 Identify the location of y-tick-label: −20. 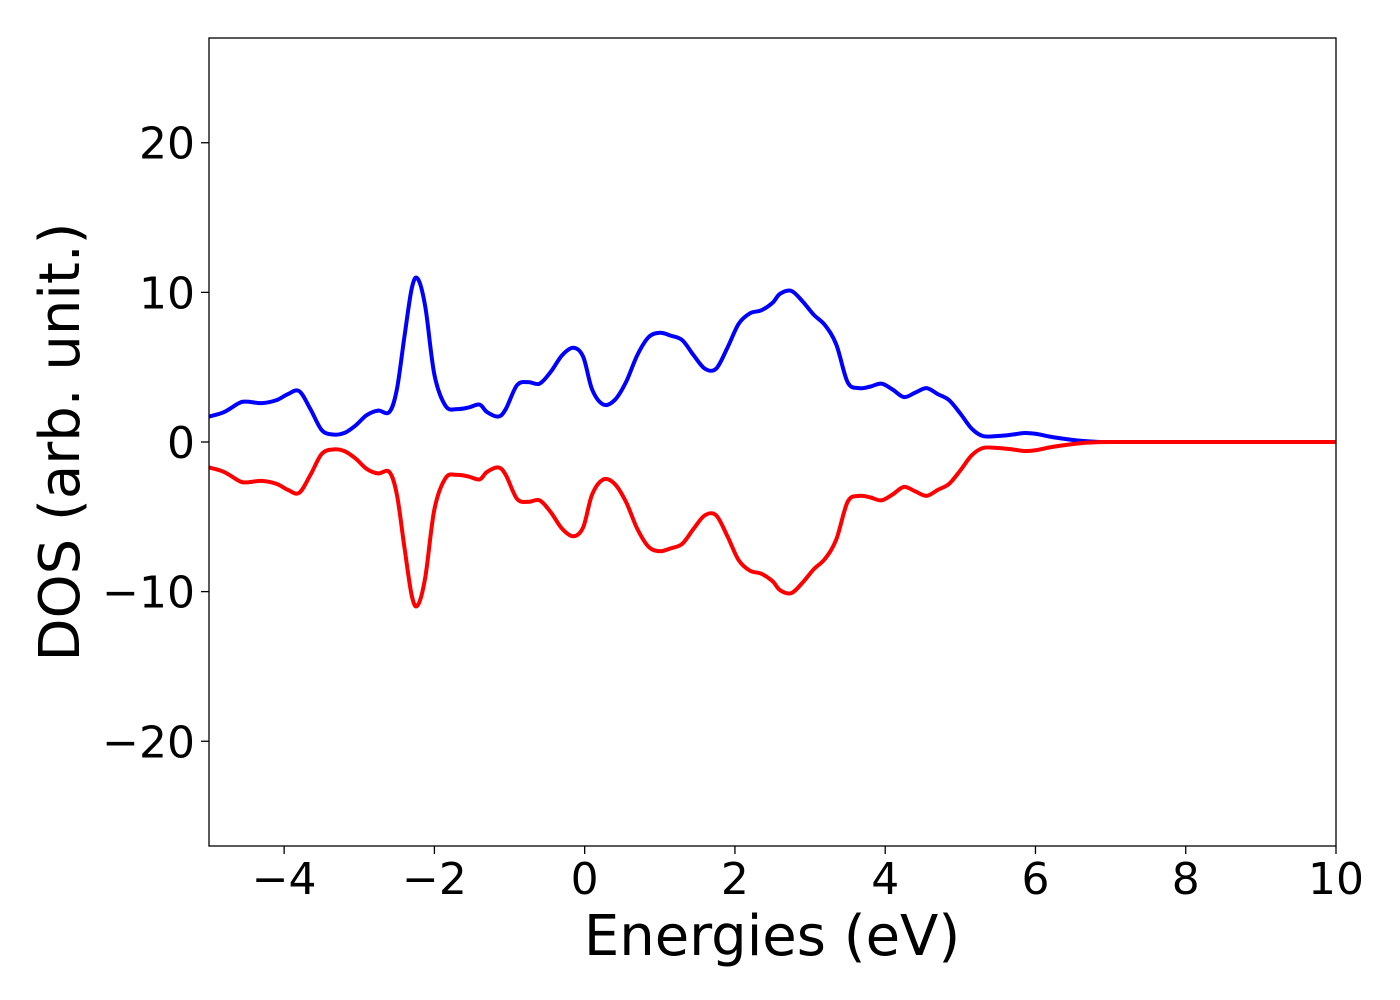
(148, 742).